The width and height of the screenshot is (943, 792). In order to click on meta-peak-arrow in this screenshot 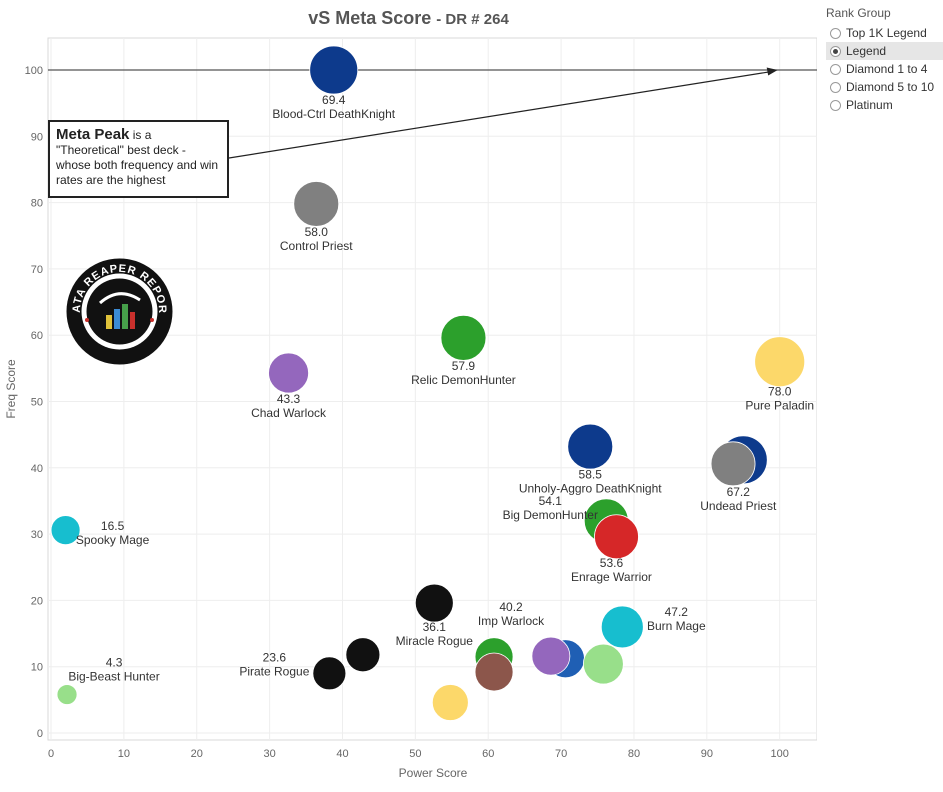, I will do `click(503, 113)`.